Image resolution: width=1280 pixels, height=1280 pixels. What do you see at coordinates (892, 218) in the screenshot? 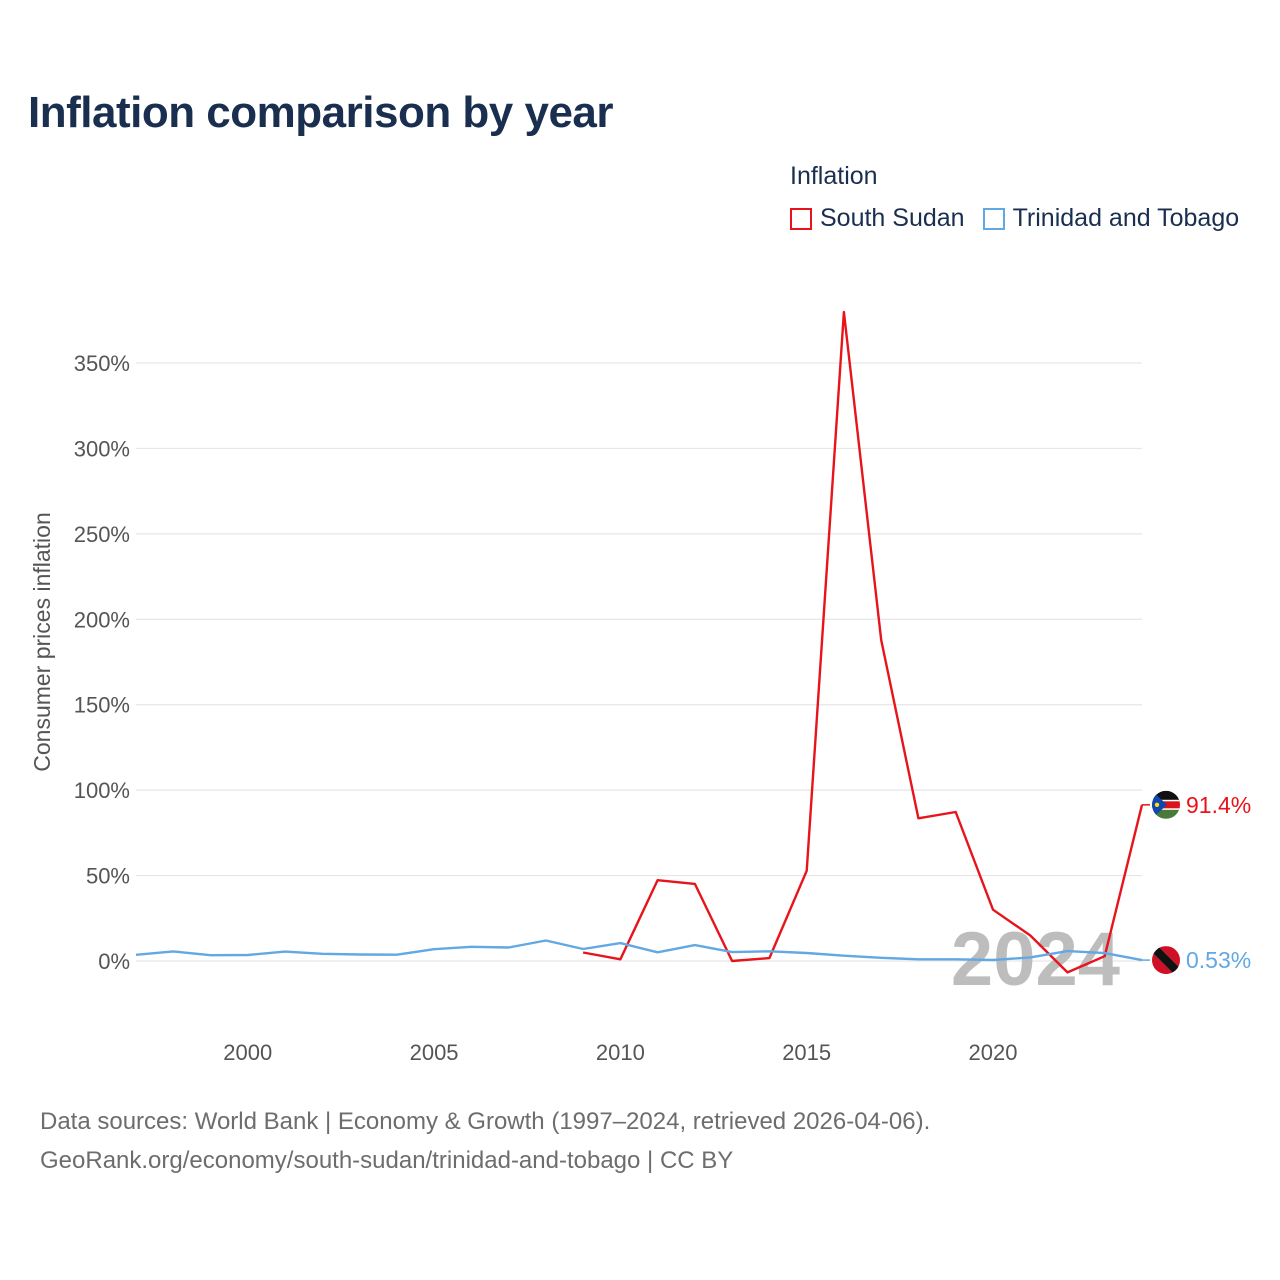
I see `legend-label-south-sudan: South Sudan` at bounding box center [892, 218].